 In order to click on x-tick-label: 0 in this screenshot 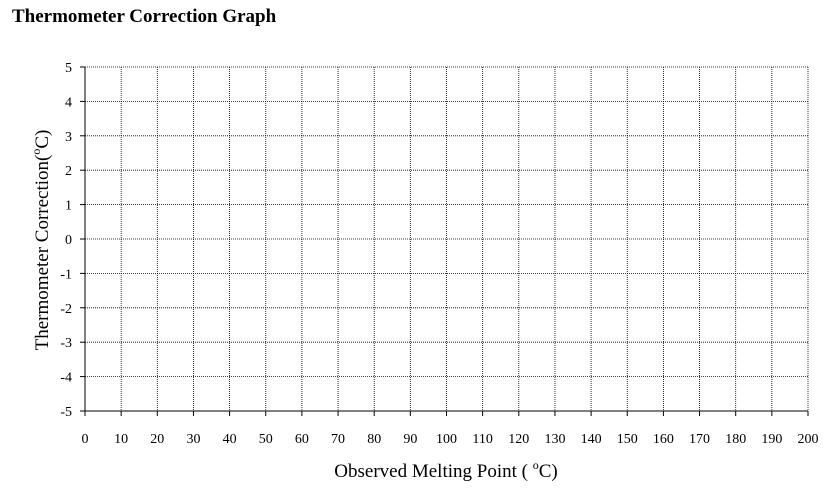, I will do `click(85, 439)`.